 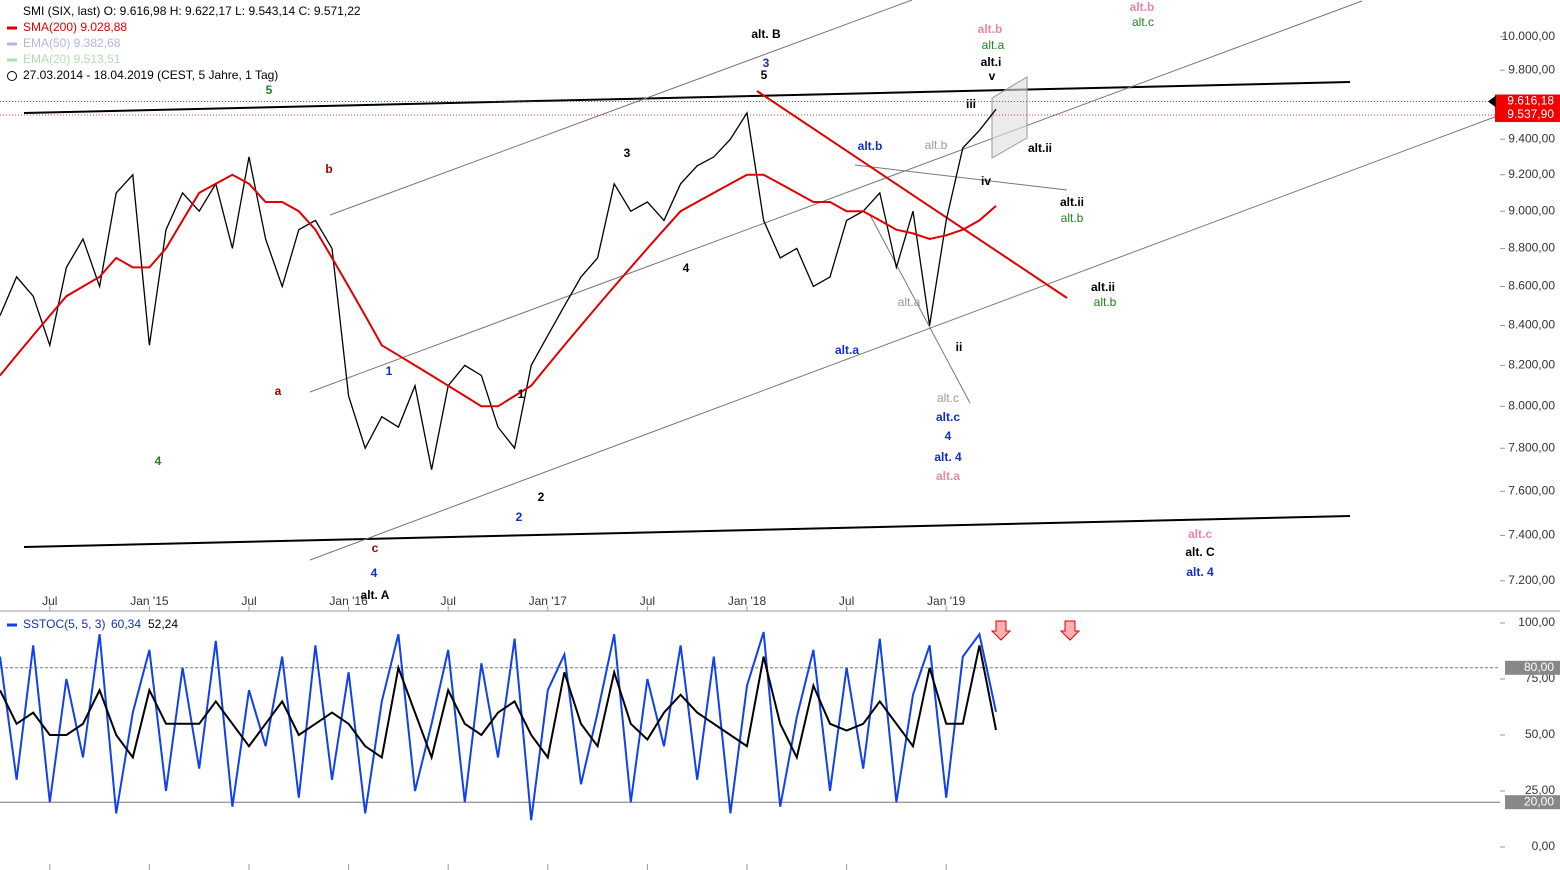 What do you see at coordinates (375, 548) in the screenshot?
I see `wave-label: c` at bounding box center [375, 548].